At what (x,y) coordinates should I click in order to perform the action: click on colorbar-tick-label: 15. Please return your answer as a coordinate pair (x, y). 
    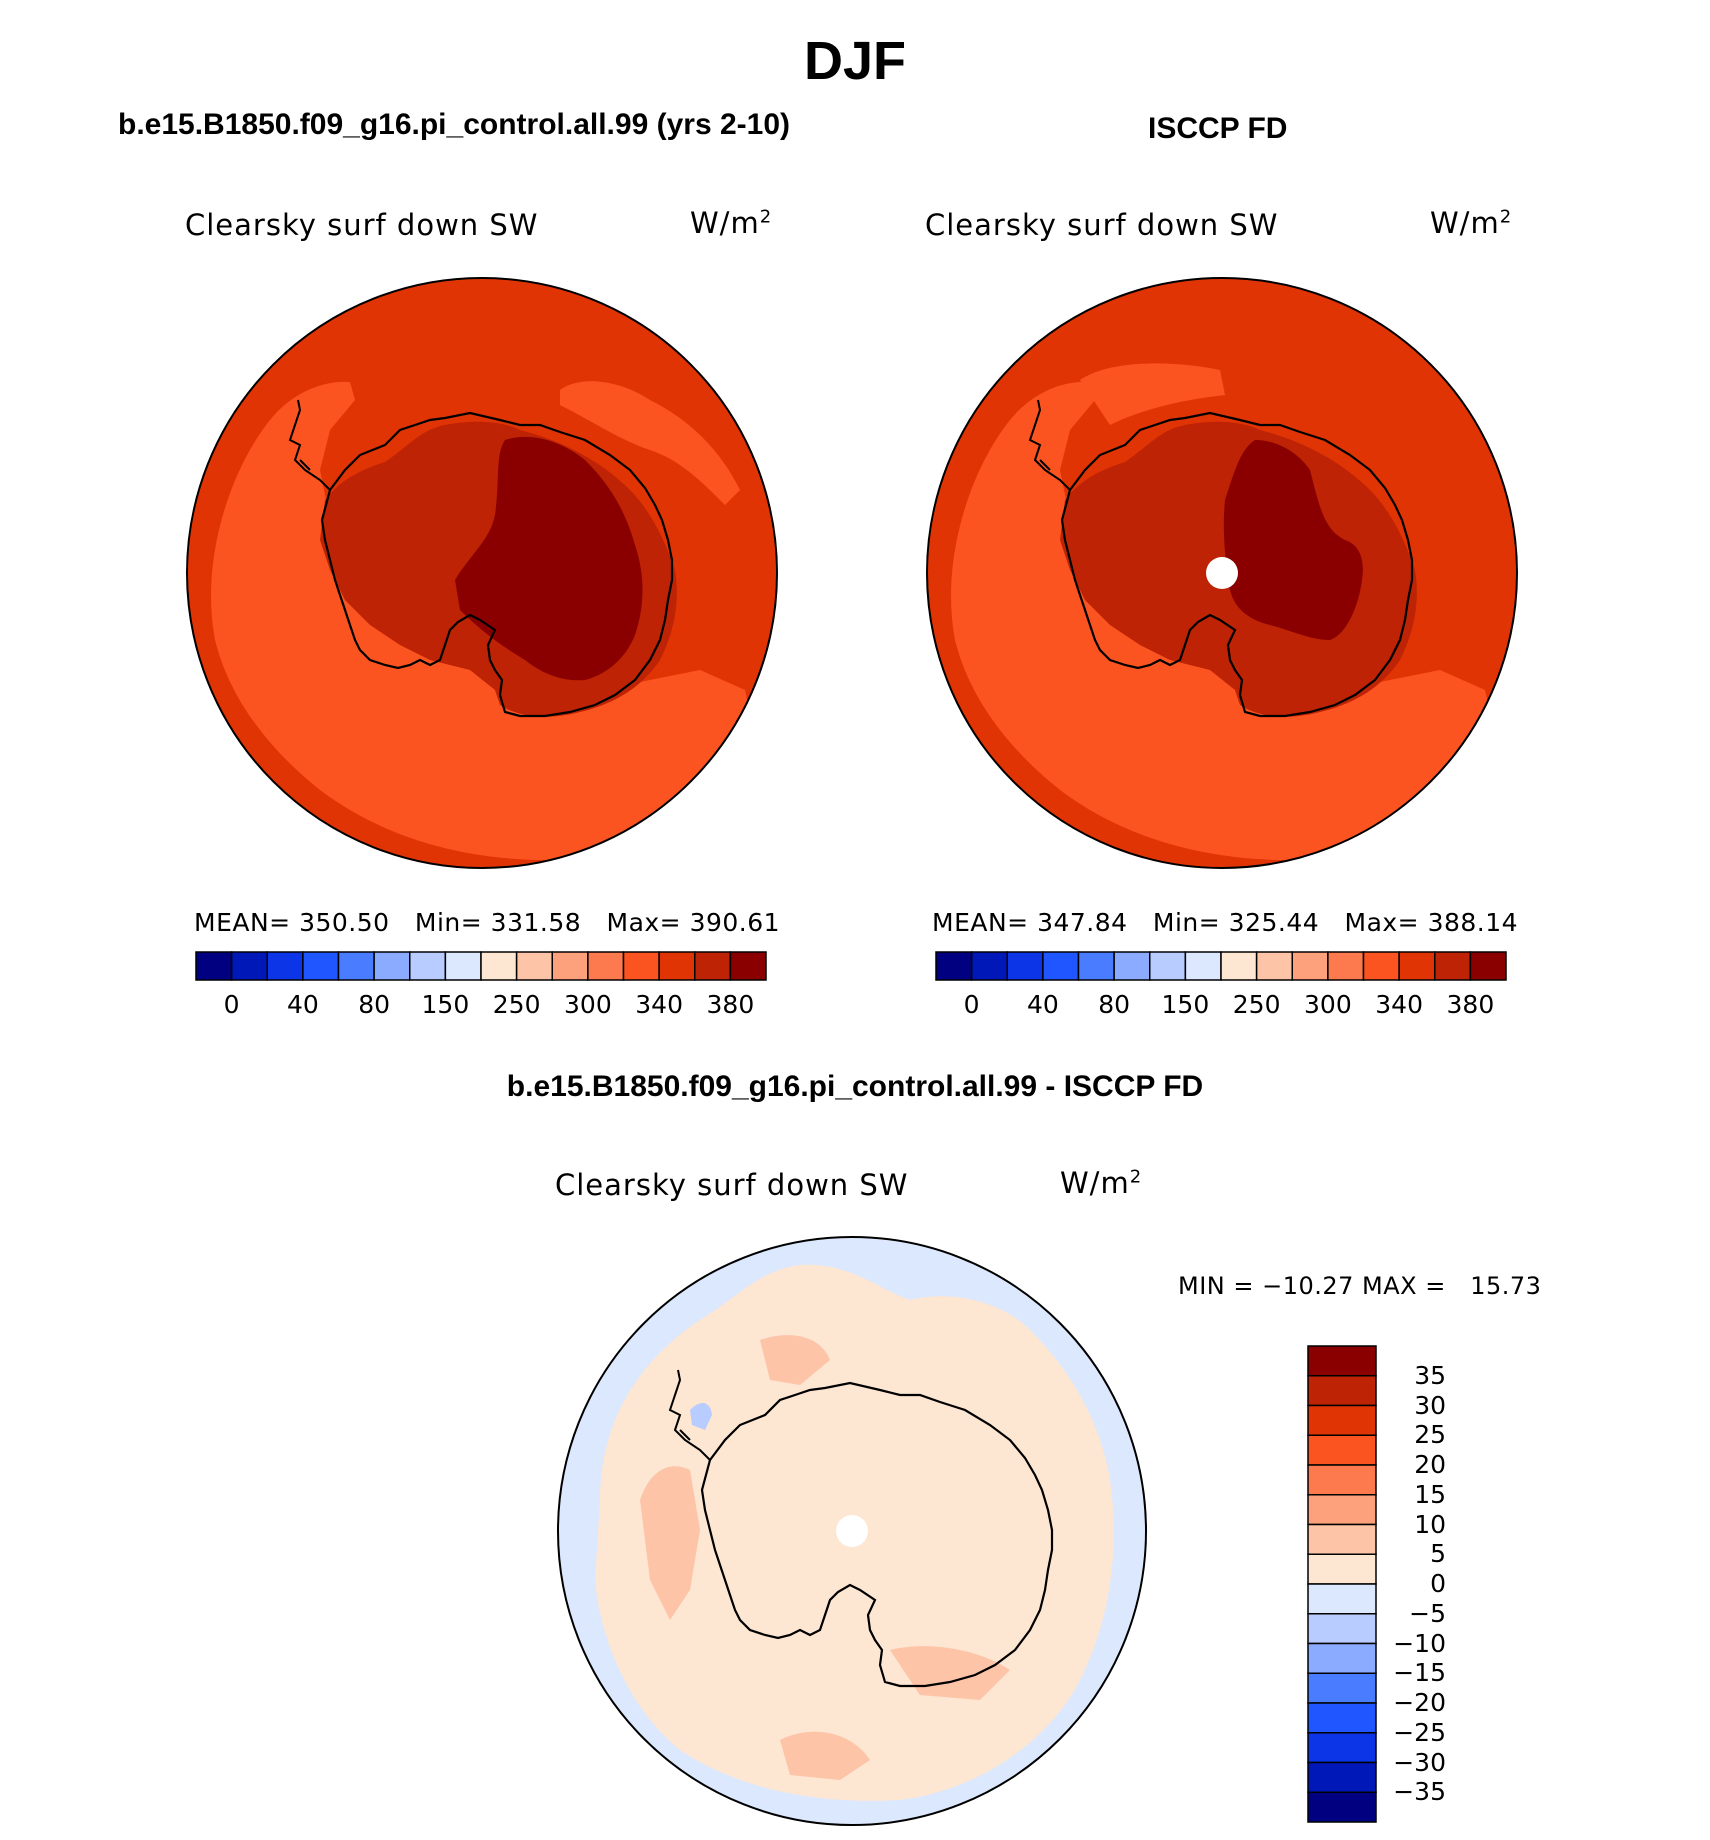
    Looking at the image, I should click on (1430, 1494).